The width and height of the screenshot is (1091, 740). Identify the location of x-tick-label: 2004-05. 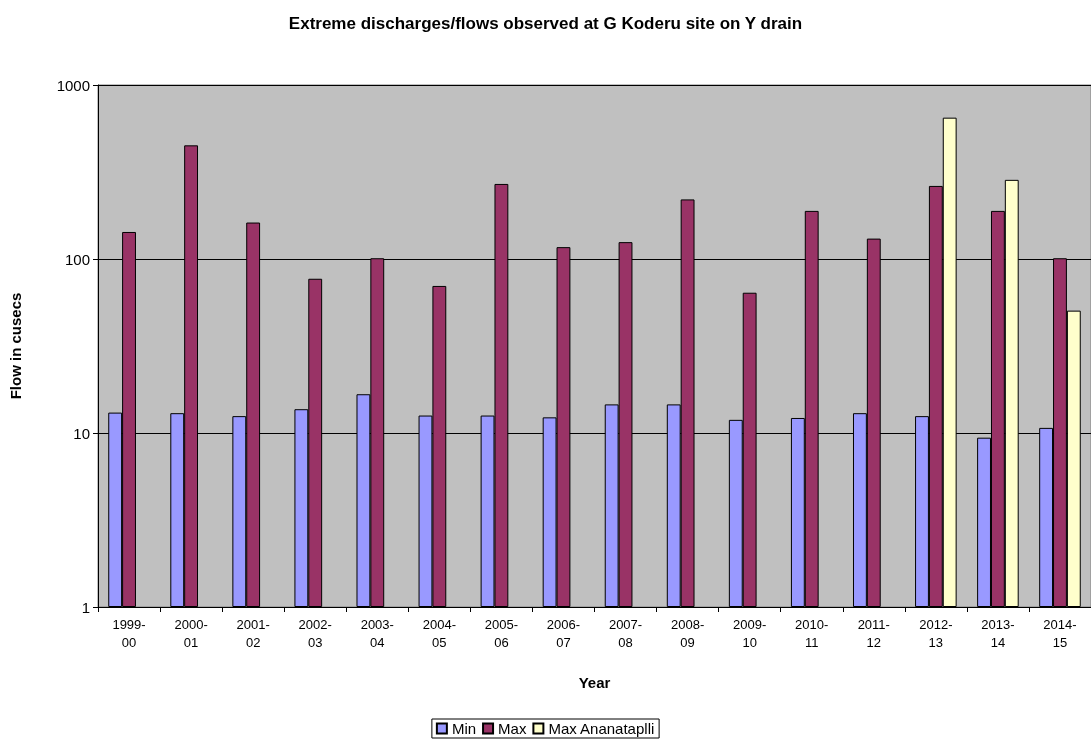
(439, 633).